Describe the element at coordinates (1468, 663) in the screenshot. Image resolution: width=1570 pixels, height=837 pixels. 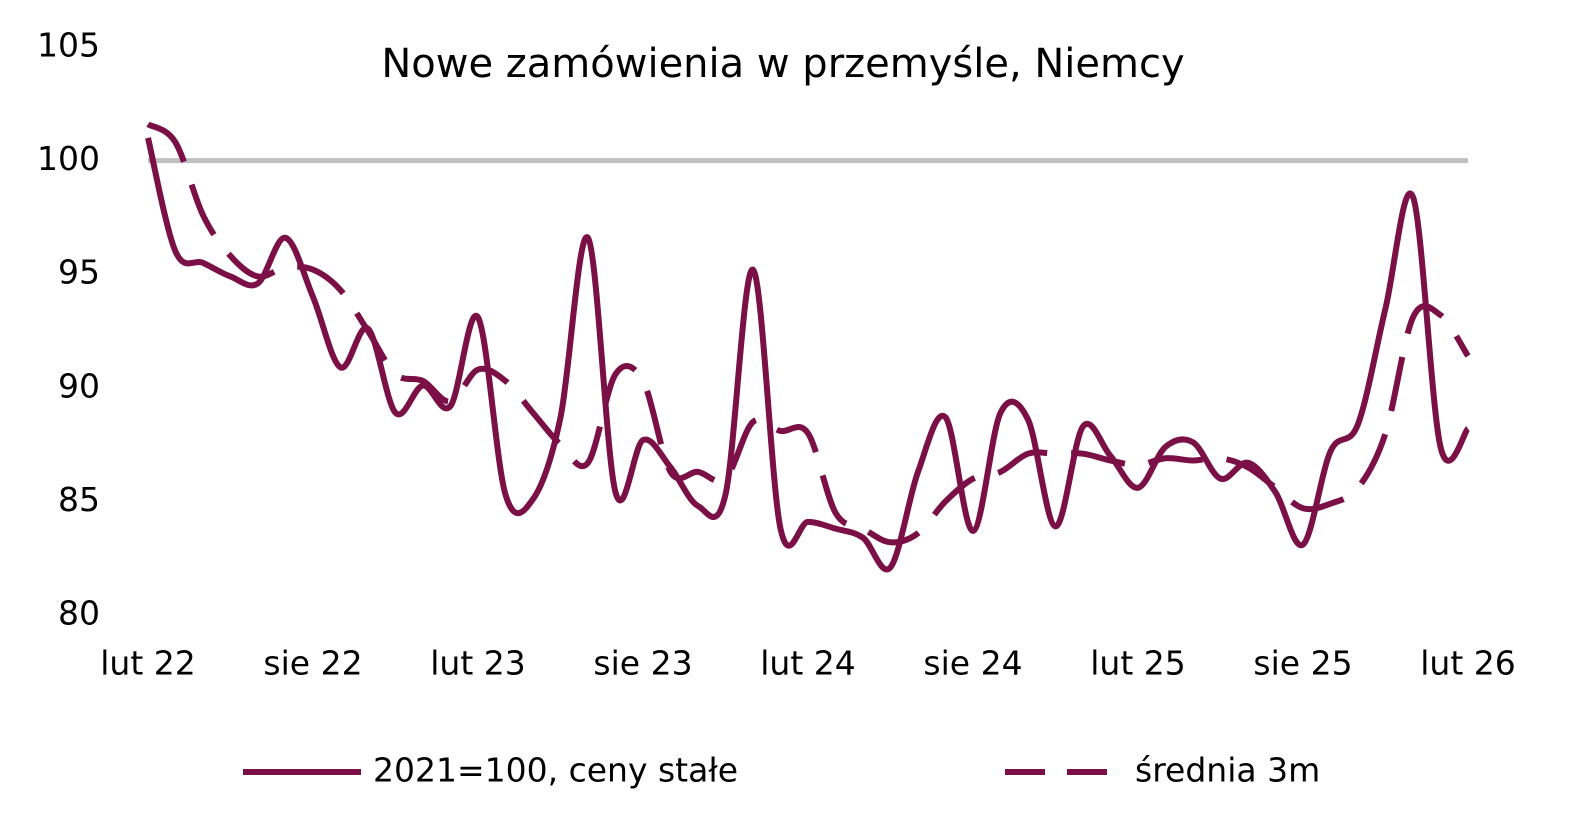
I see `x-tick-label: lut 26` at that location.